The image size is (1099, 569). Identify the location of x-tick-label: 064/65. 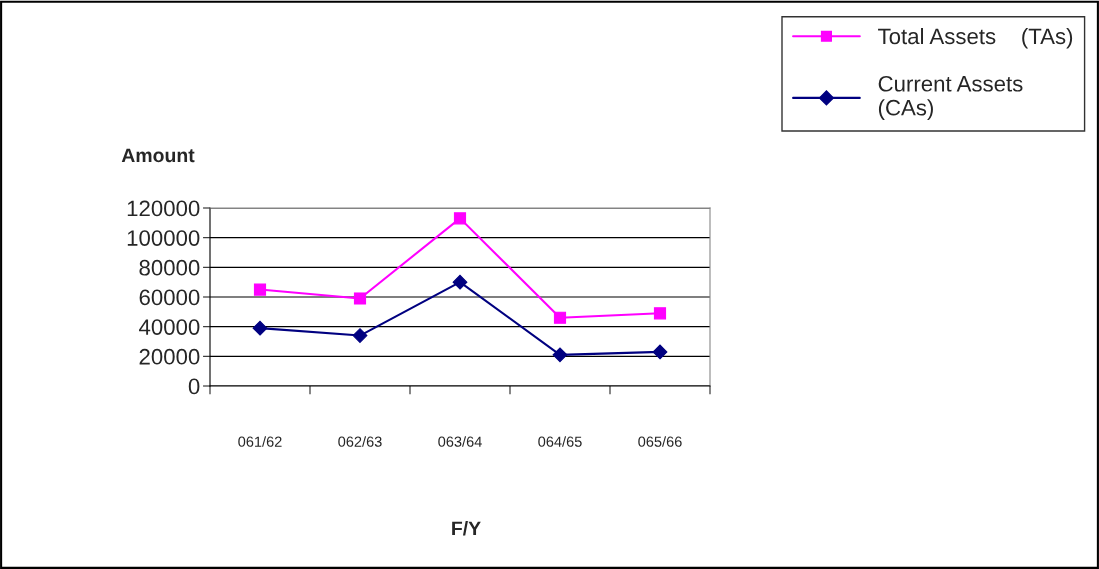
(560, 441).